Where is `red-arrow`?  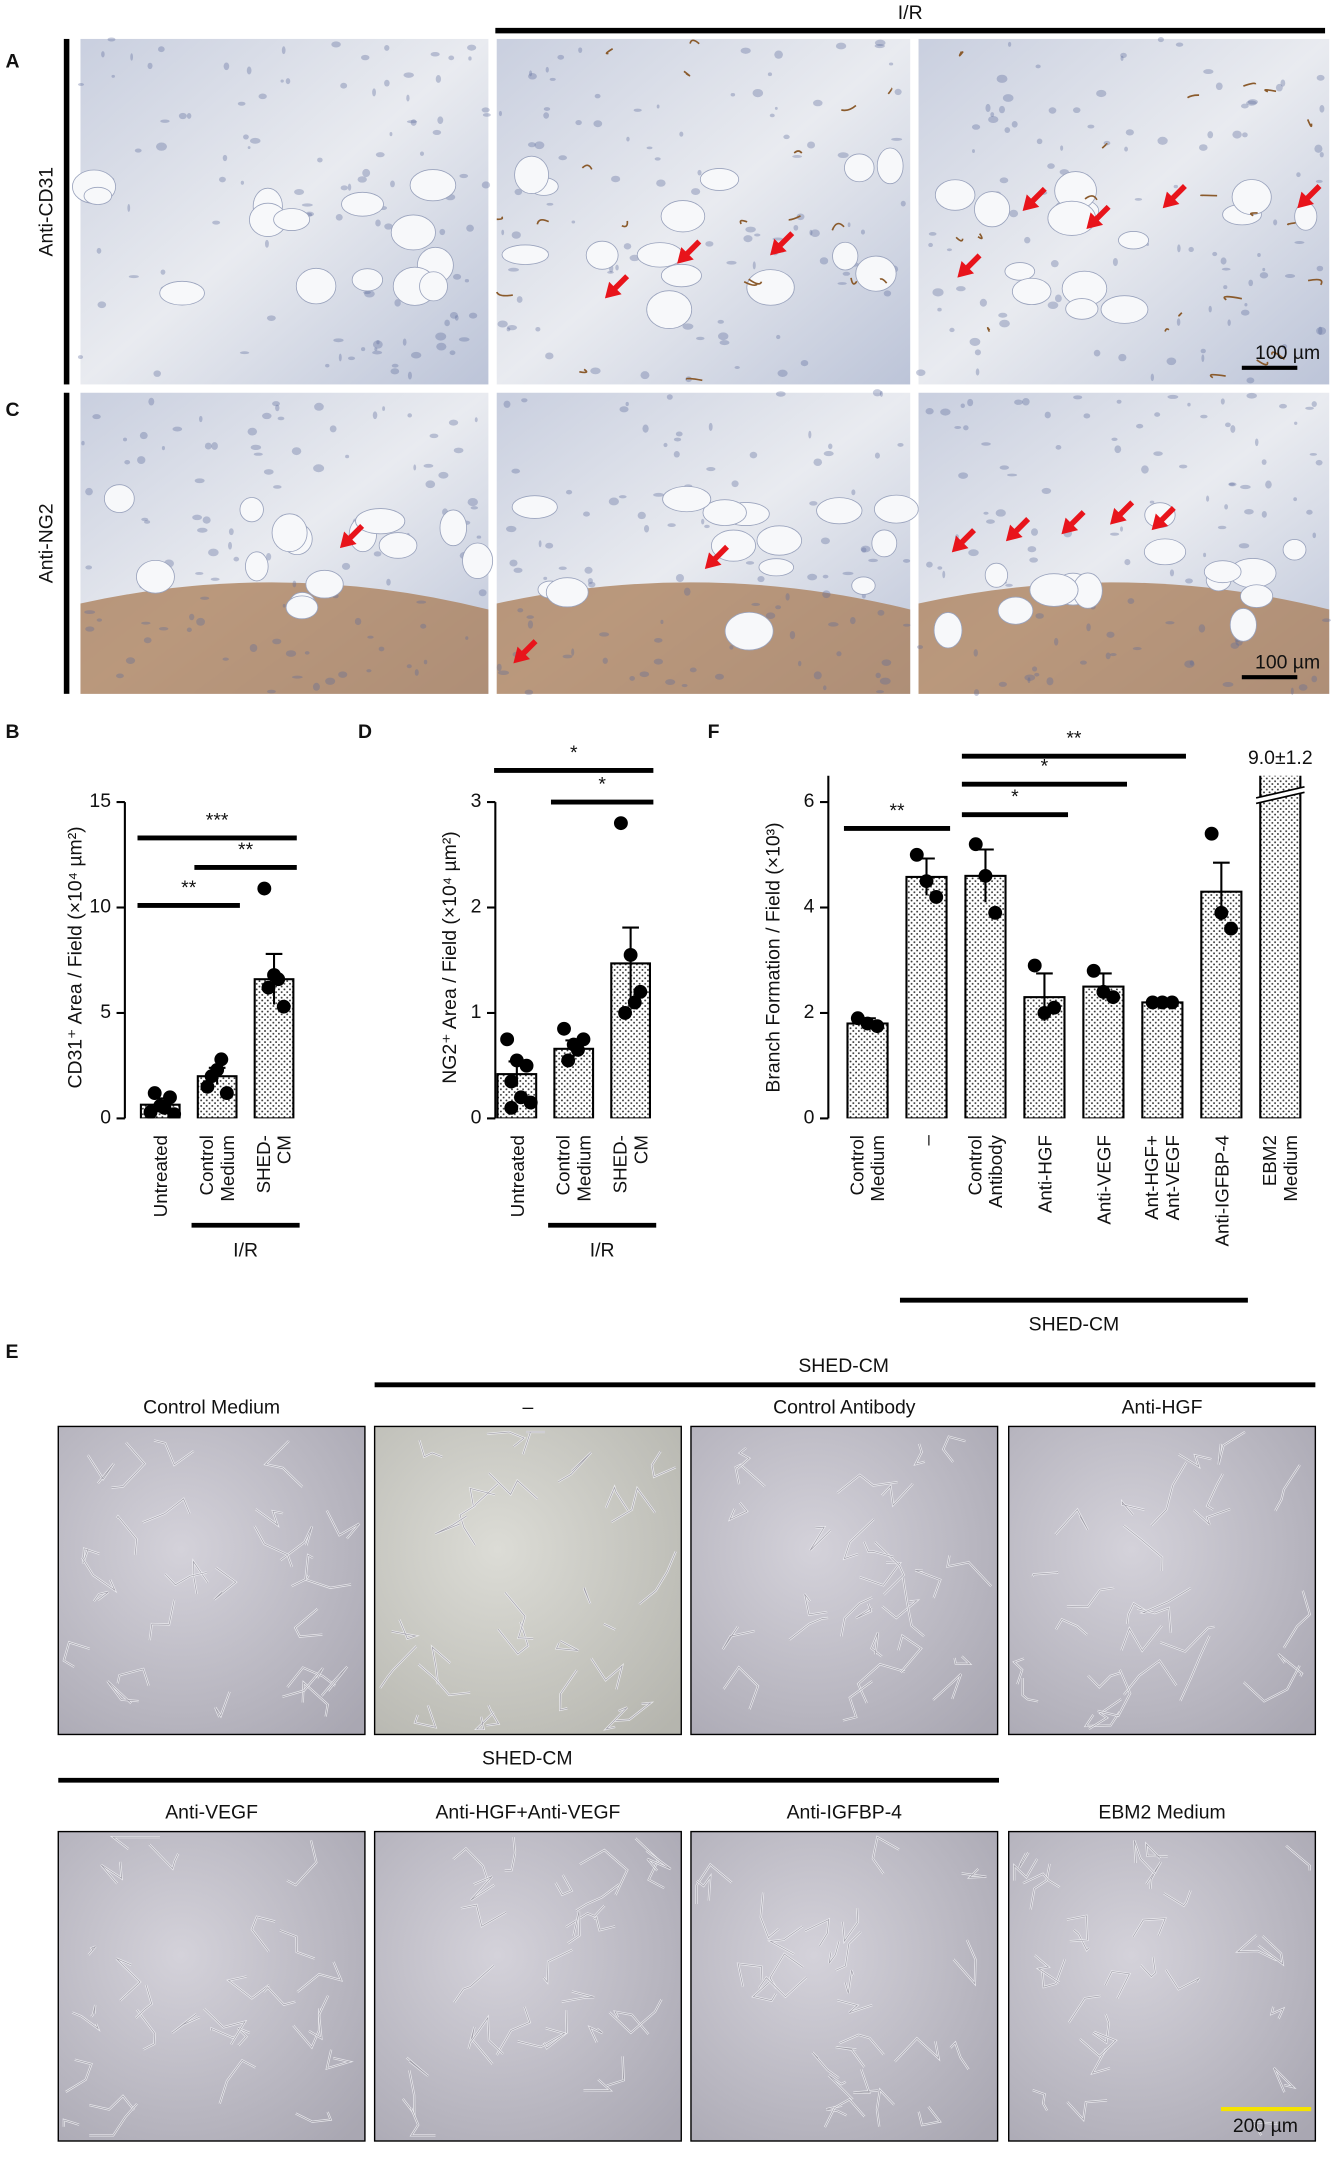
red-arrow is located at coordinates (969, 265).